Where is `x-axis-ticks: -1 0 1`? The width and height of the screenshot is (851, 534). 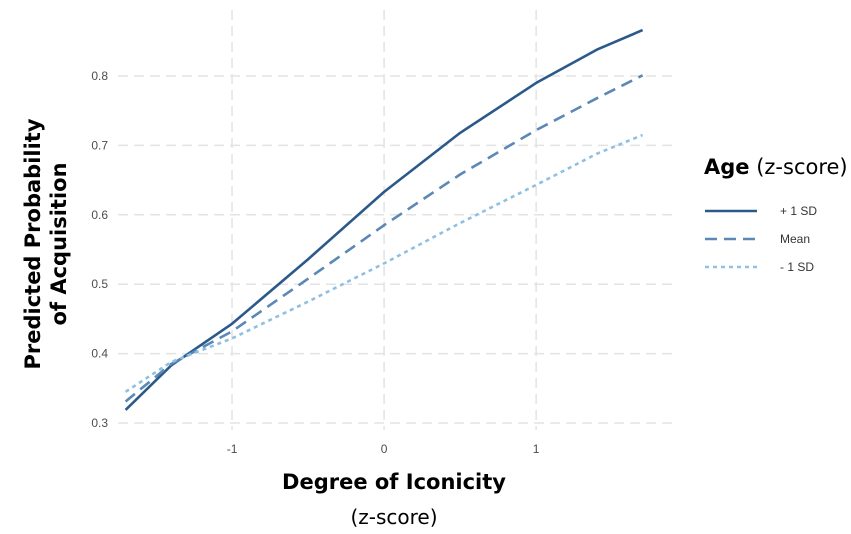 x-axis-ticks: -1 0 1 is located at coordinates (383, 449).